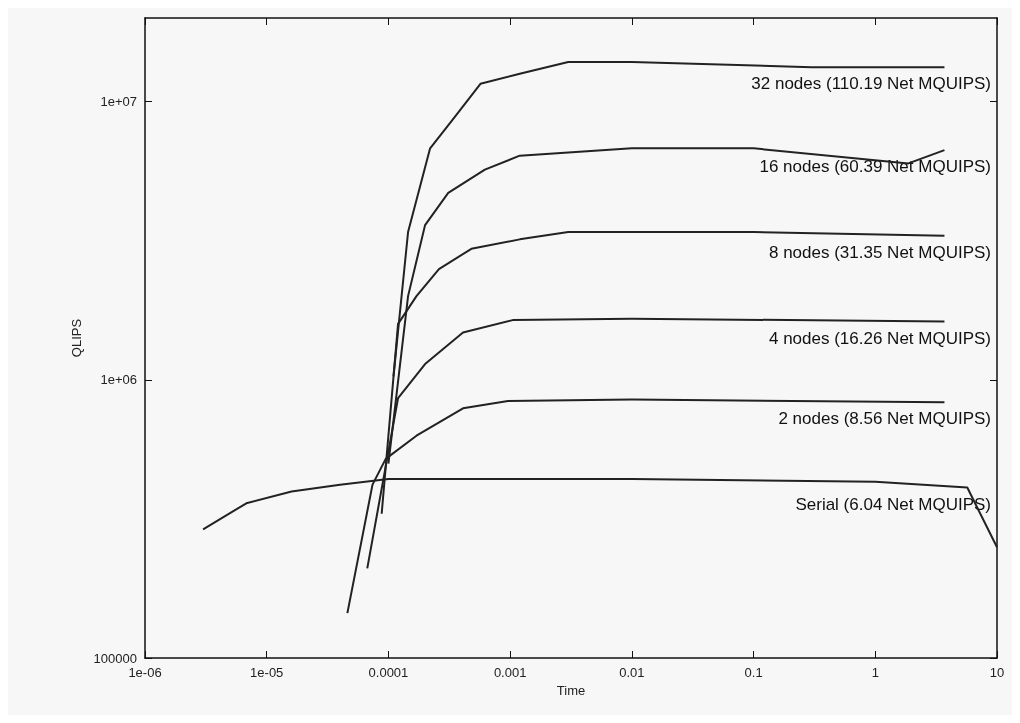 This screenshot has height=723, width=1020. I want to click on y-tick-label: 1e+07, so click(118, 102).